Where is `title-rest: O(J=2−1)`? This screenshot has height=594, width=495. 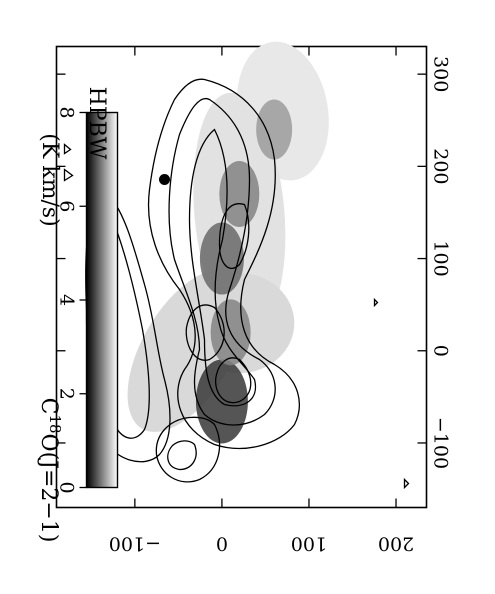
title-rest: O(J=2−1) is located at coordinates (48, 488).